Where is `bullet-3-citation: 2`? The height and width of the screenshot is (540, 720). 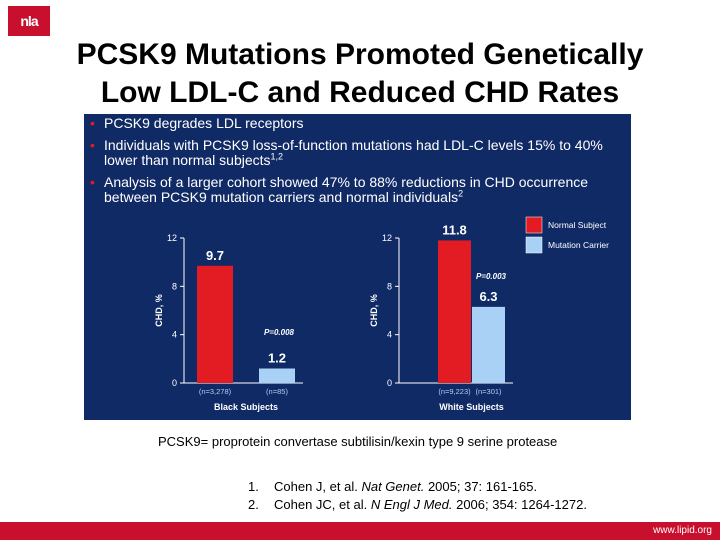
bullet-3-citation: 2 is located at coordinates (461, 193).